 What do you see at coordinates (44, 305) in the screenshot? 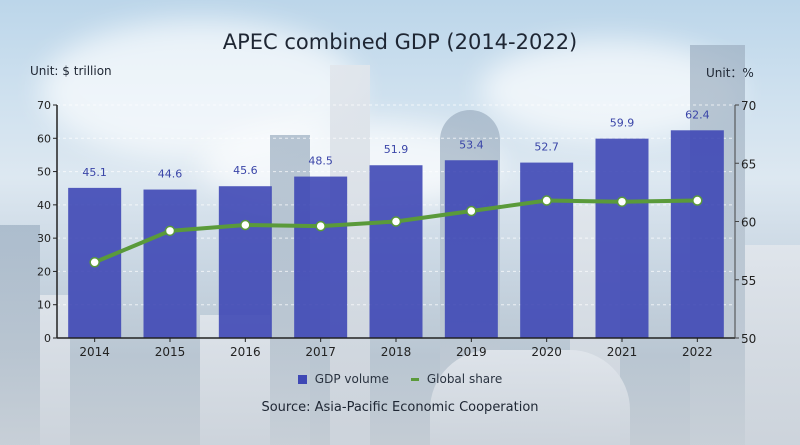
I see `left-tick-label: 10` at bounding box center [44, 305].